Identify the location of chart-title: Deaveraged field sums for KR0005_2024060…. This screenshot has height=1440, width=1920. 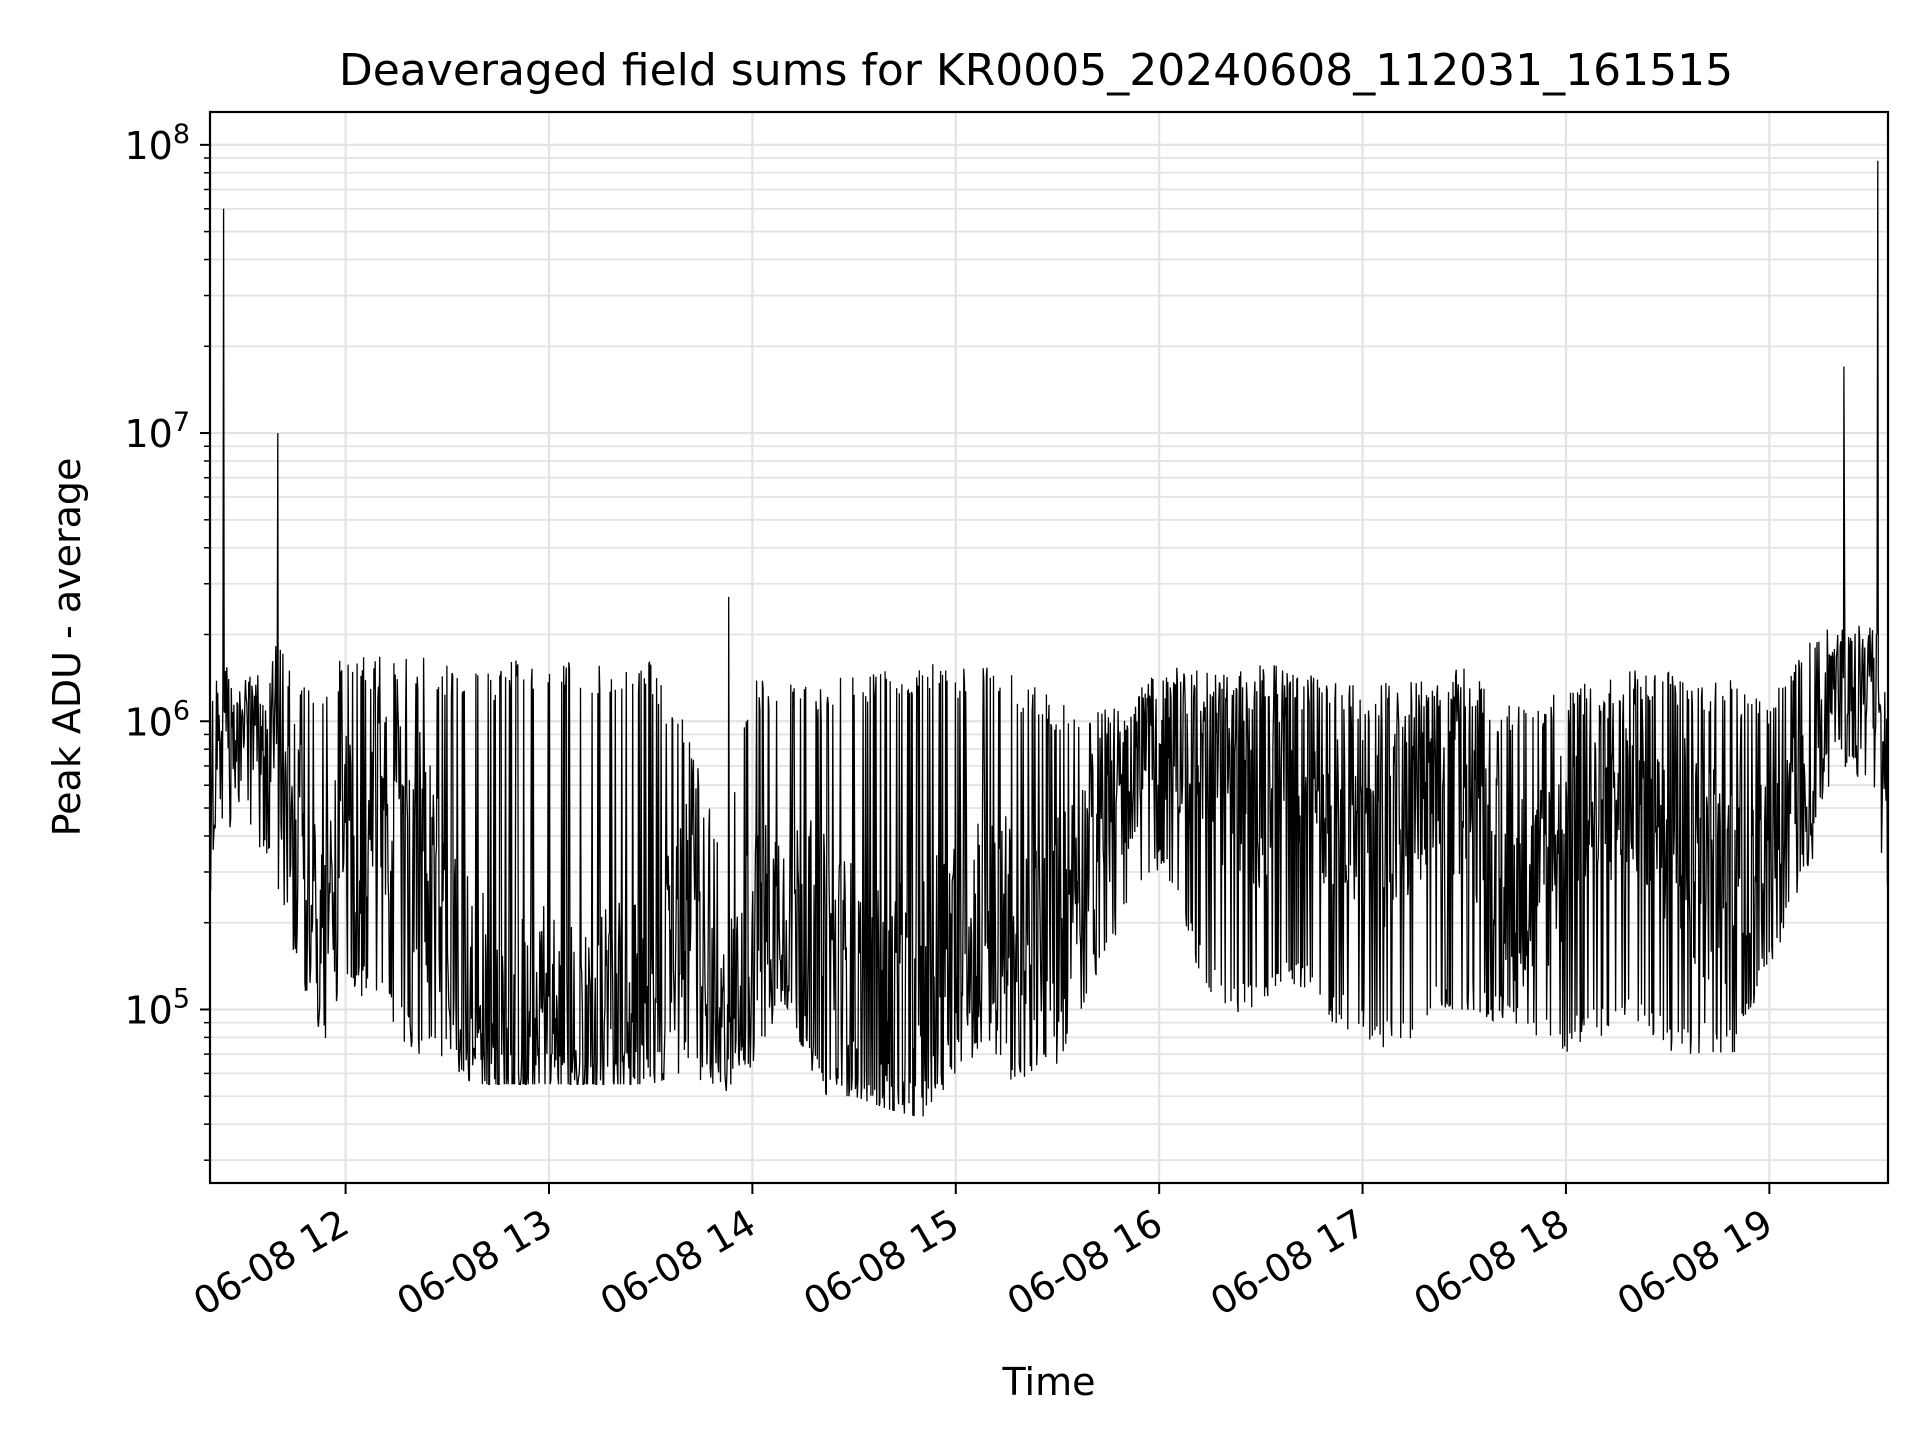
(1036, 70).